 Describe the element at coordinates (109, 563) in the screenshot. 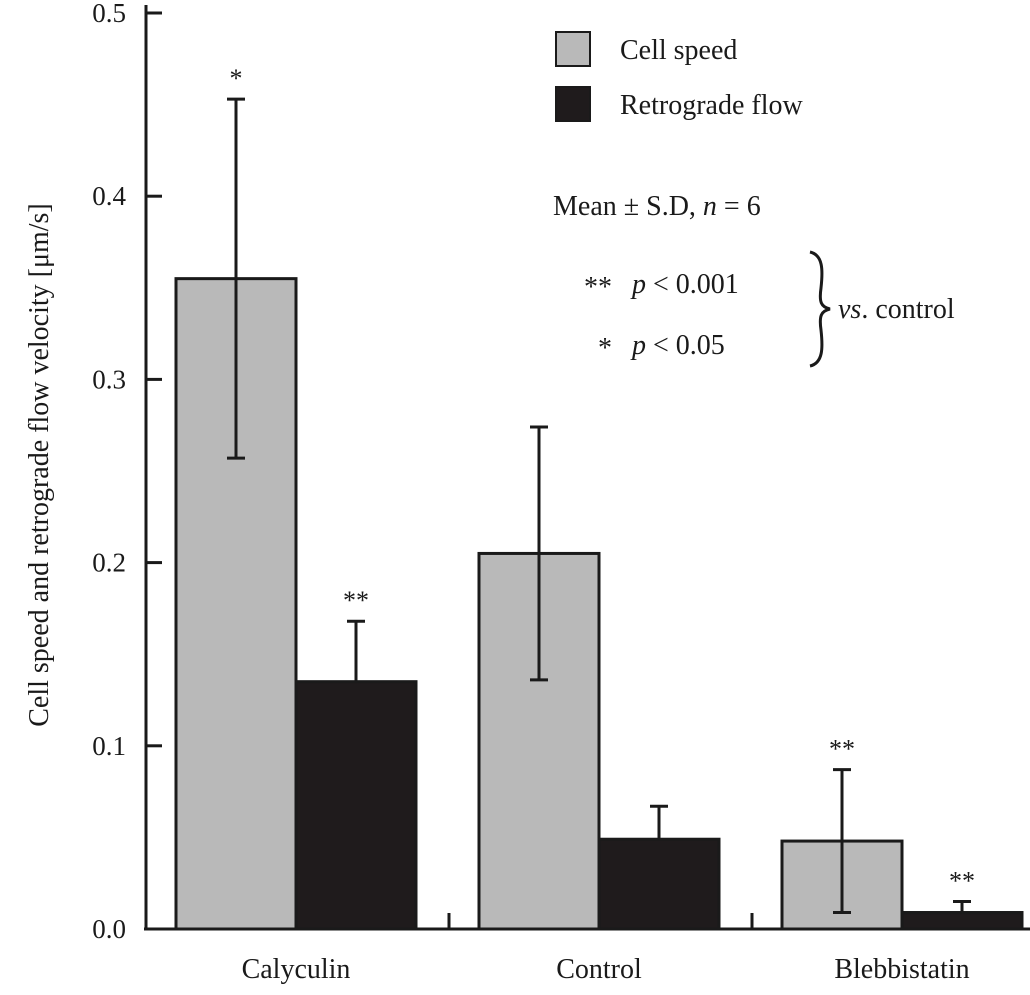

I see `y-tick-label: 0.2` at that location.